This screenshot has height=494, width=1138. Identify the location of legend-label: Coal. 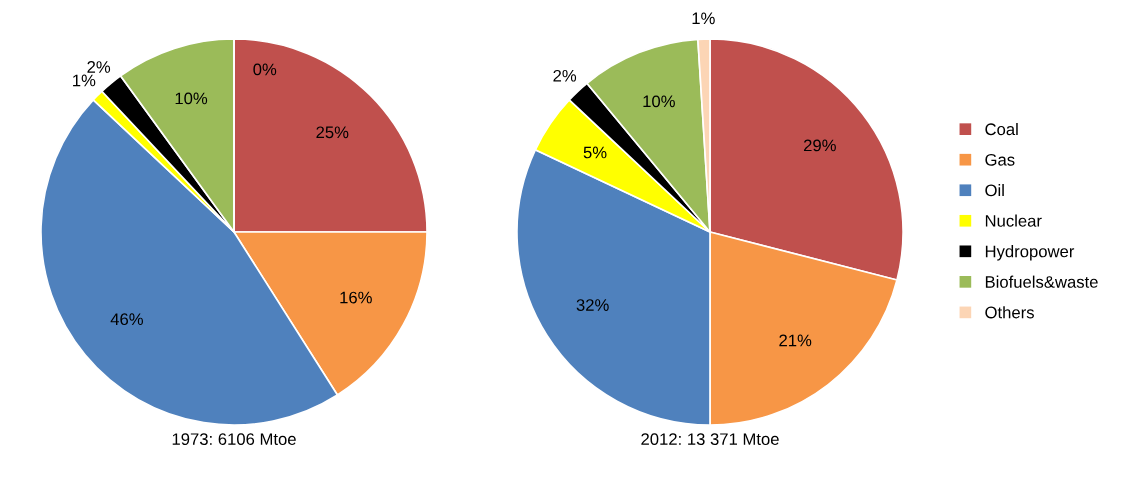
(1001, 129).